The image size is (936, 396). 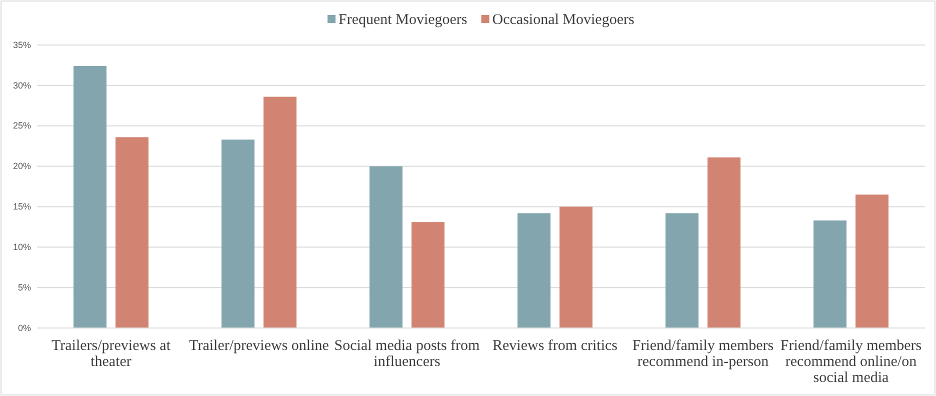 I want to click on y-tick-label: 5%, so click(x=24, y=287).